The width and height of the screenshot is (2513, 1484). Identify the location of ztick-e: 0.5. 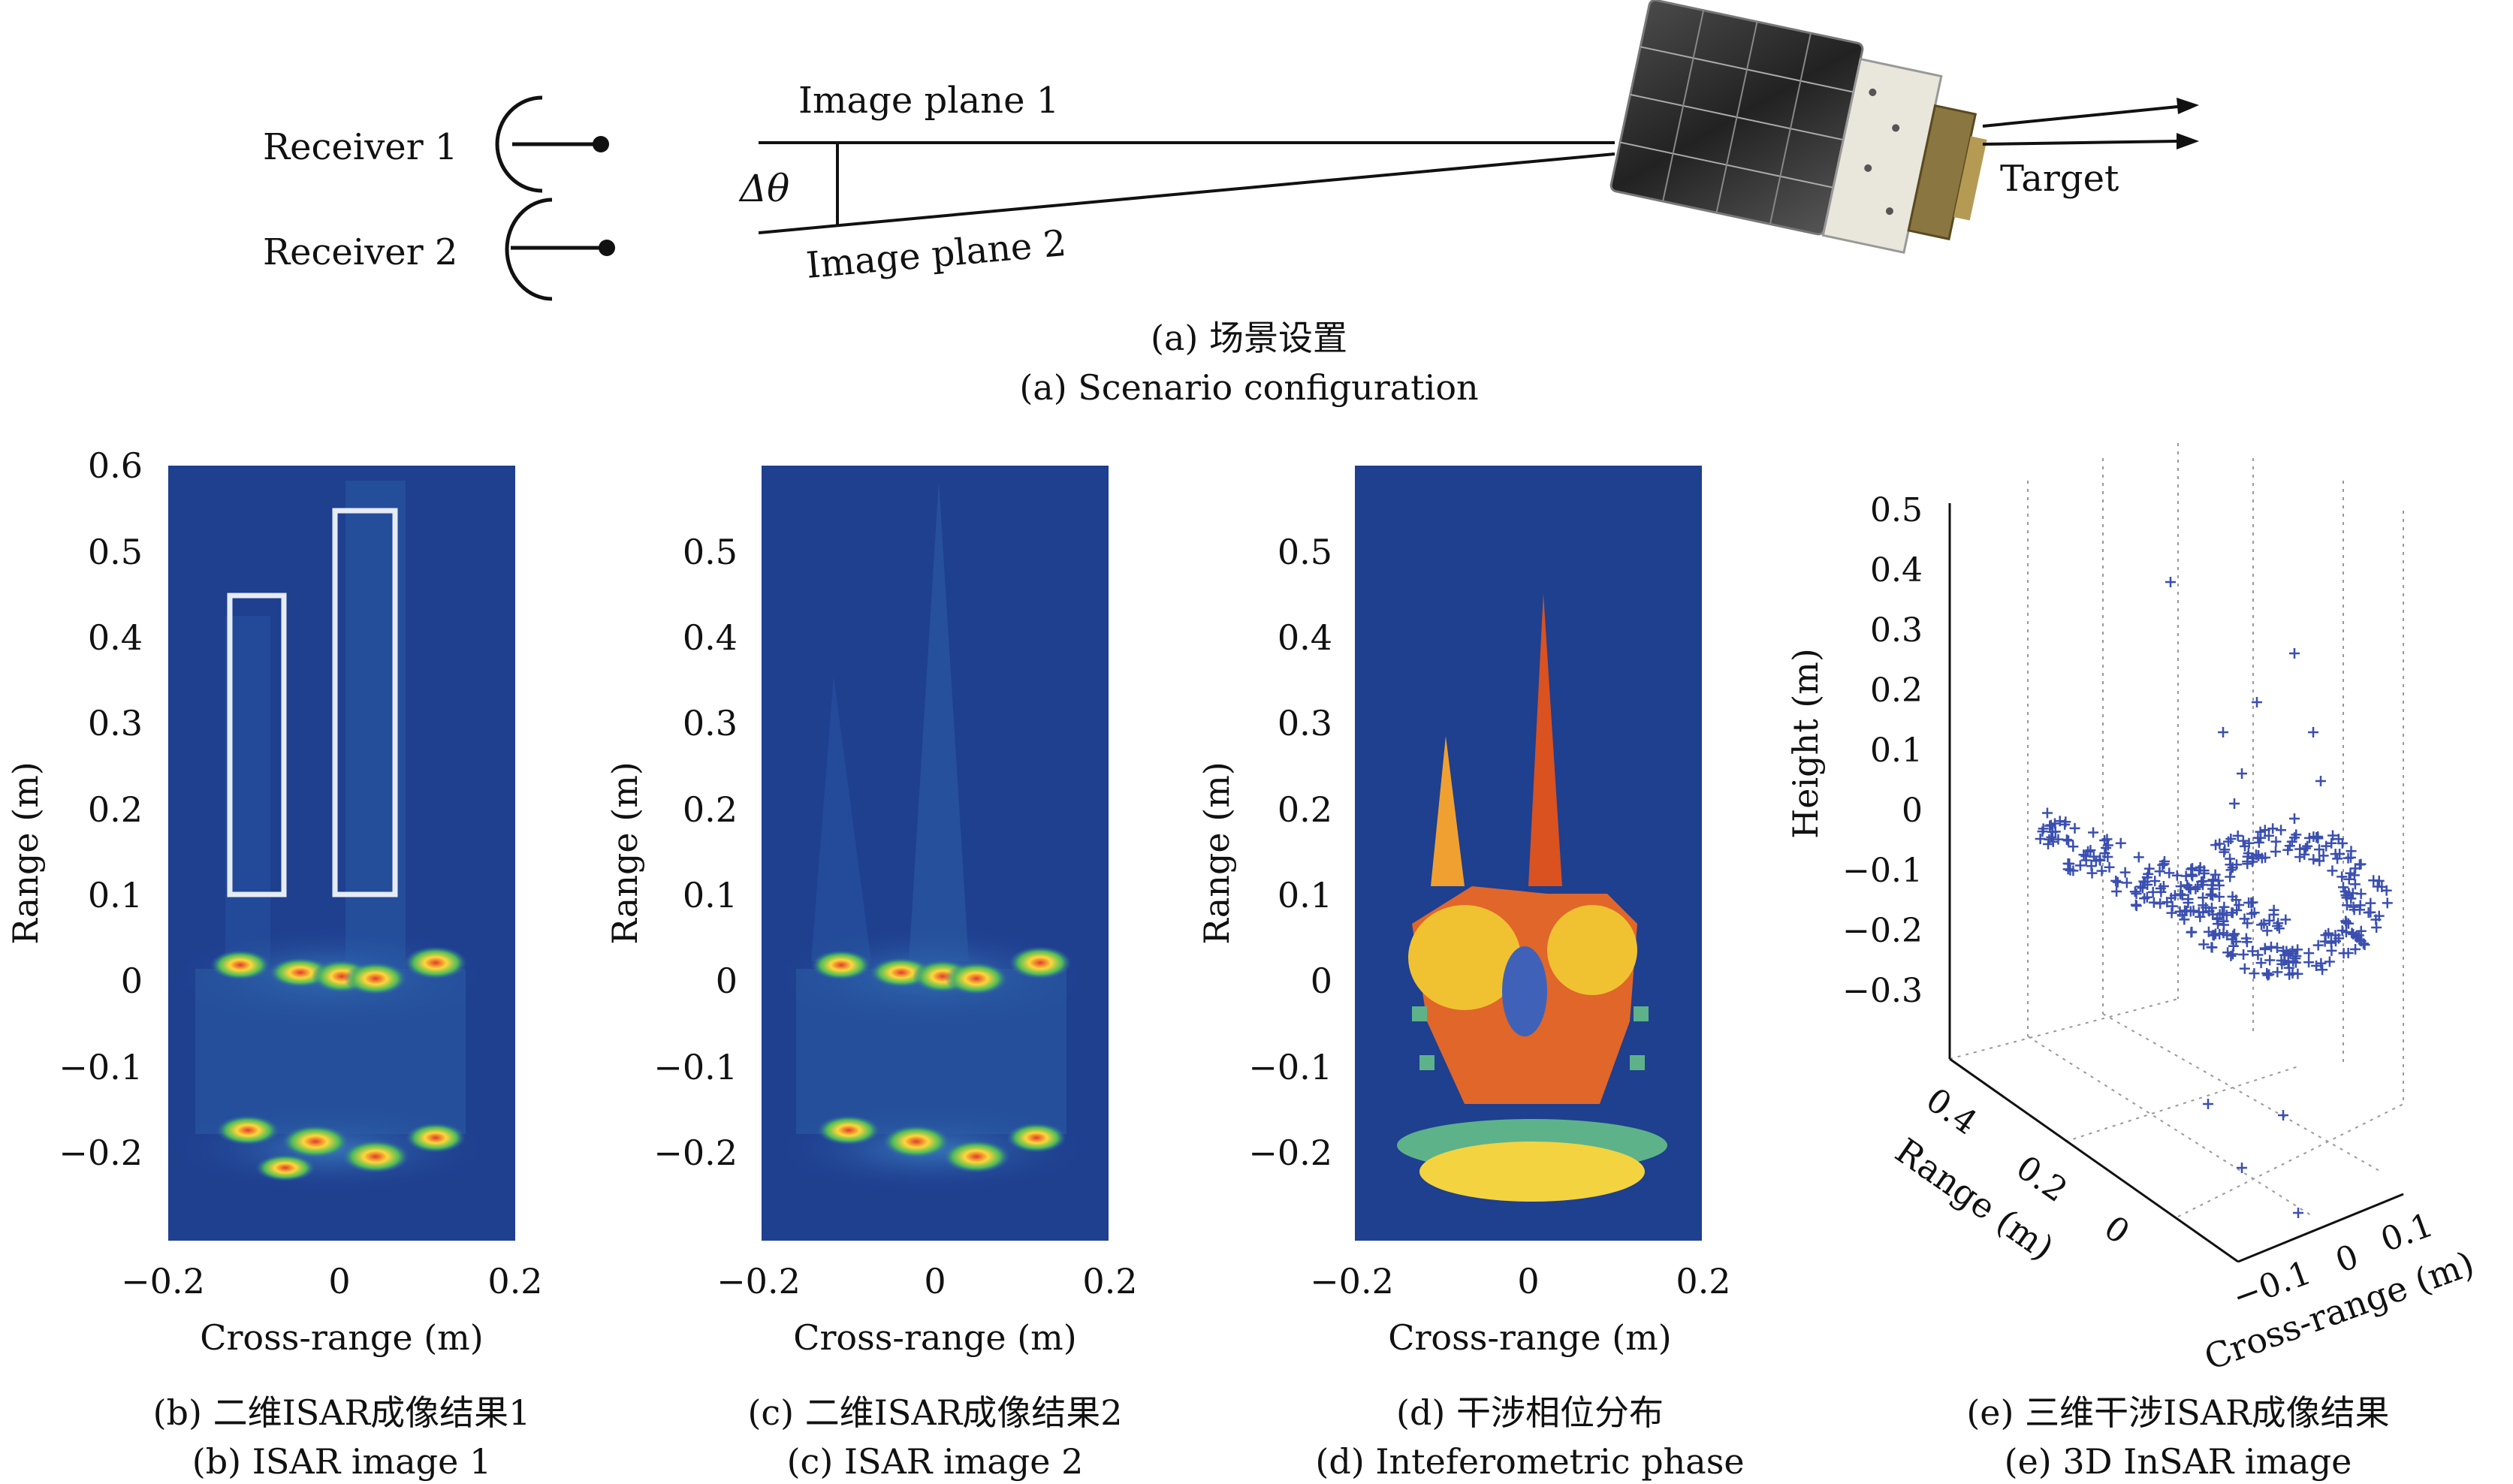
(1896, 510).